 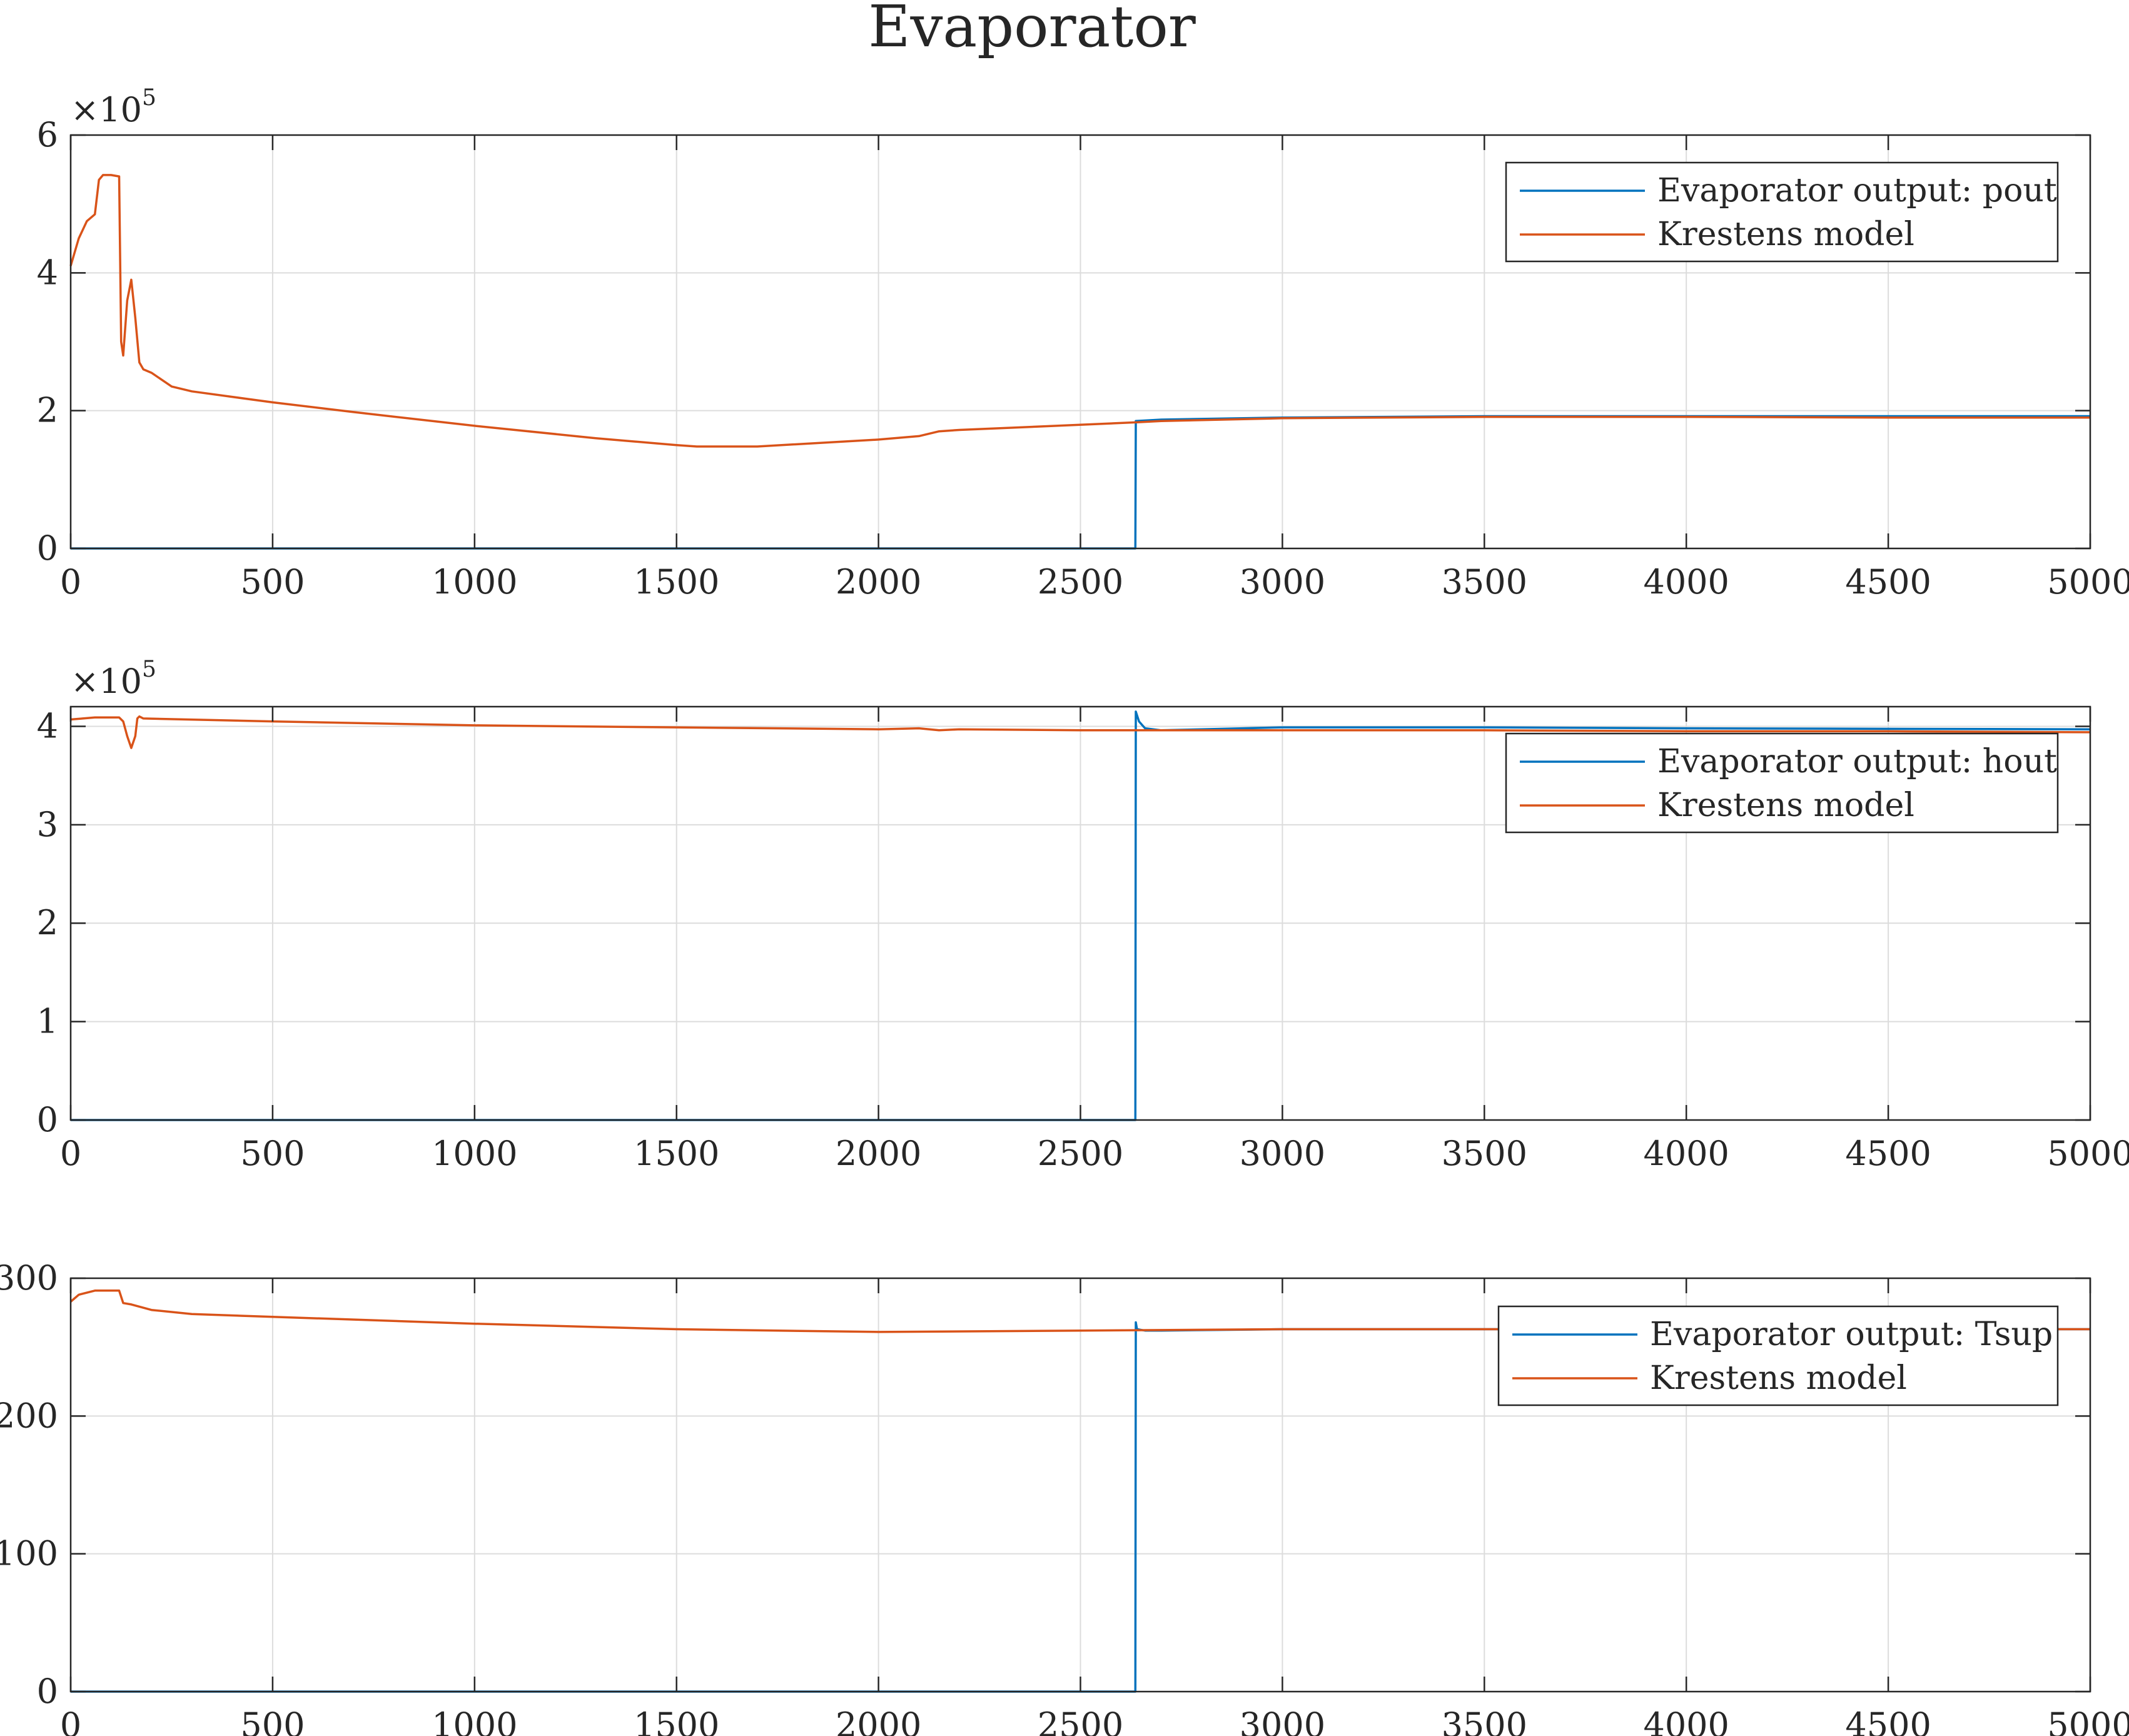 I want to click on legend-entry-label: Evaporator output: Tsup, so click(x=1851, y=1334).